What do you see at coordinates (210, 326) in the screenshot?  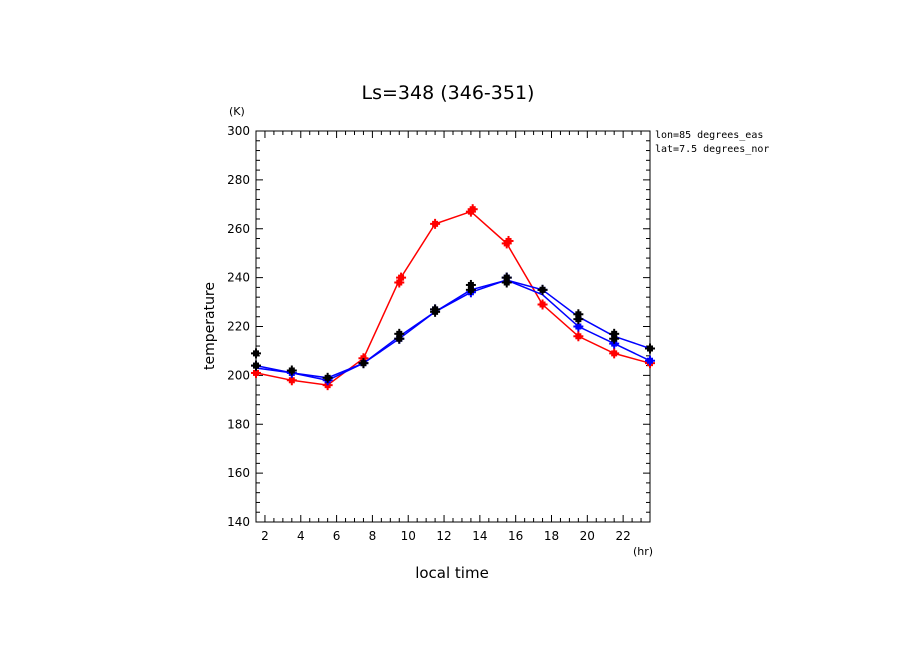 I see `y-axis-label: temperature` at bounding box center [210, 326].